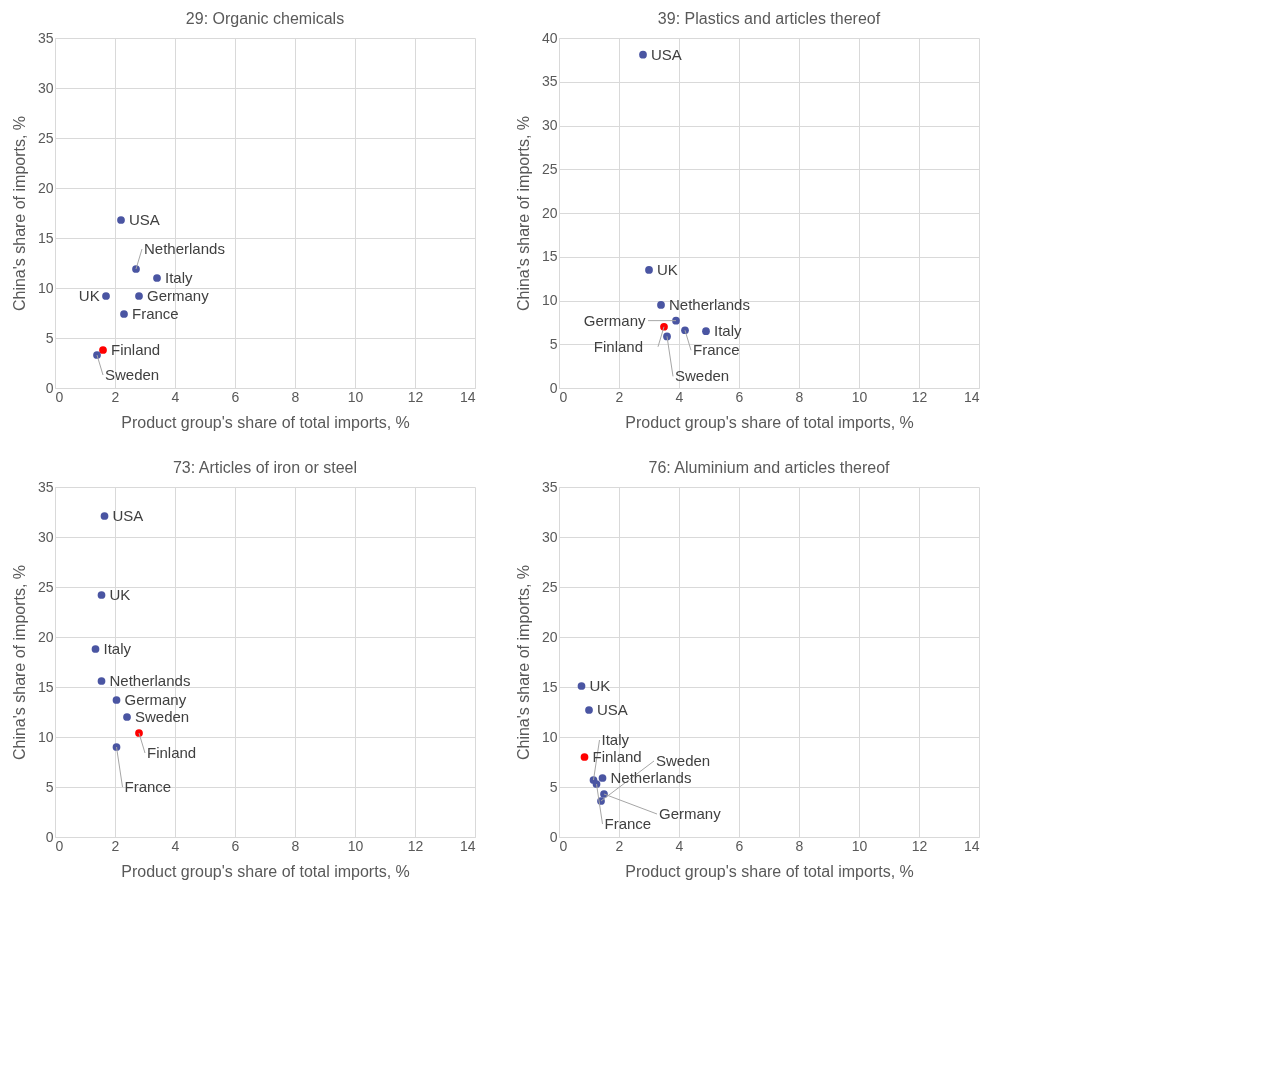 The width and height of the screenshot is (1264, 1065). What do you see at coordinates (683, 760) in the screenshot?
I see `text: Sweden` at bounding box center [683, 760].